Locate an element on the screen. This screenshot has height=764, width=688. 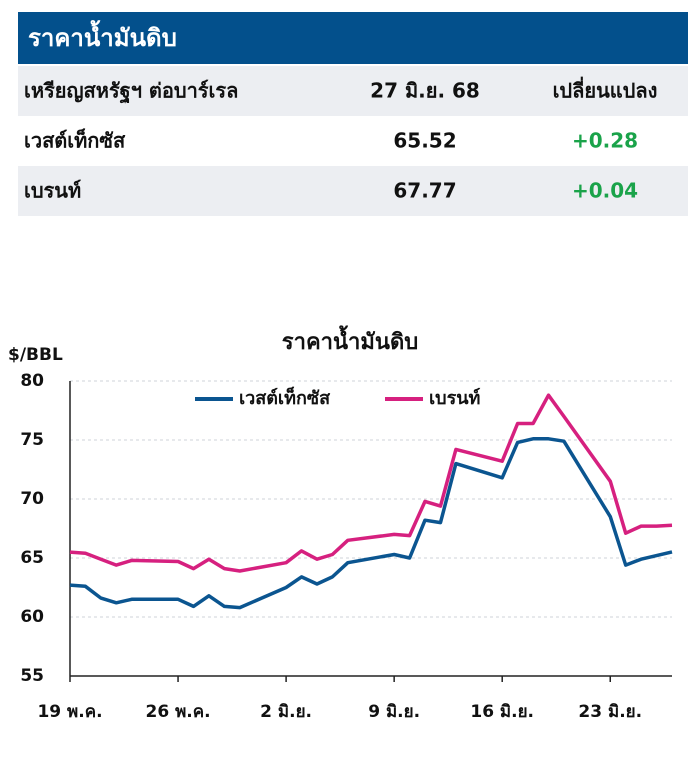
legend-label: เวสต์เท็กซัส is located at coordinates (285, 397).